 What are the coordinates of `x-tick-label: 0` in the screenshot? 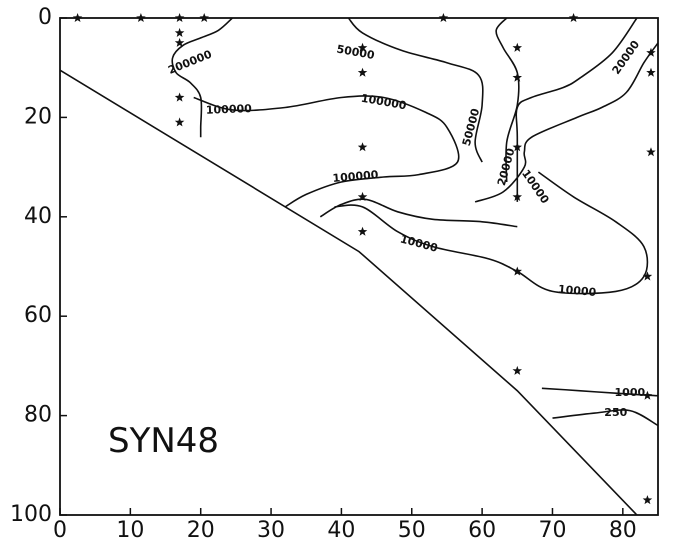 It's located at (60, 529).